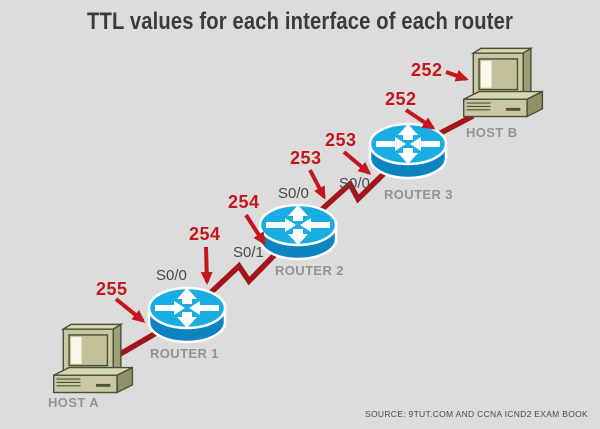 Image resolution: width=600 pixels, height=429 pixels. I want to click on ttl-value-253-r2-out: 253, so click(306, 158).